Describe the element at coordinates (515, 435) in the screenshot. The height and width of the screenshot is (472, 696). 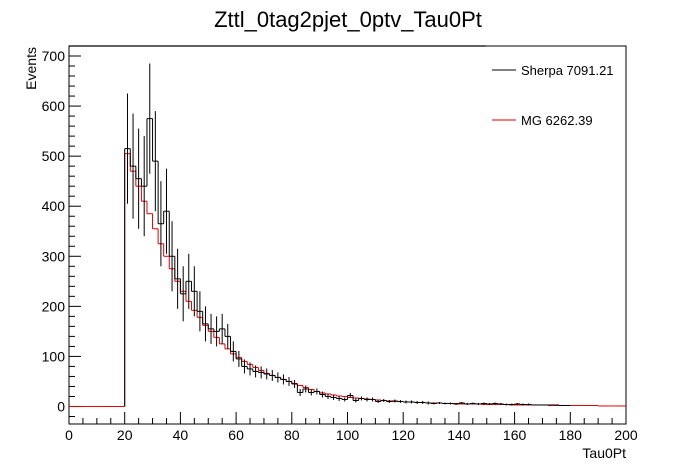
I see `x-tick-label: 160` at that location.